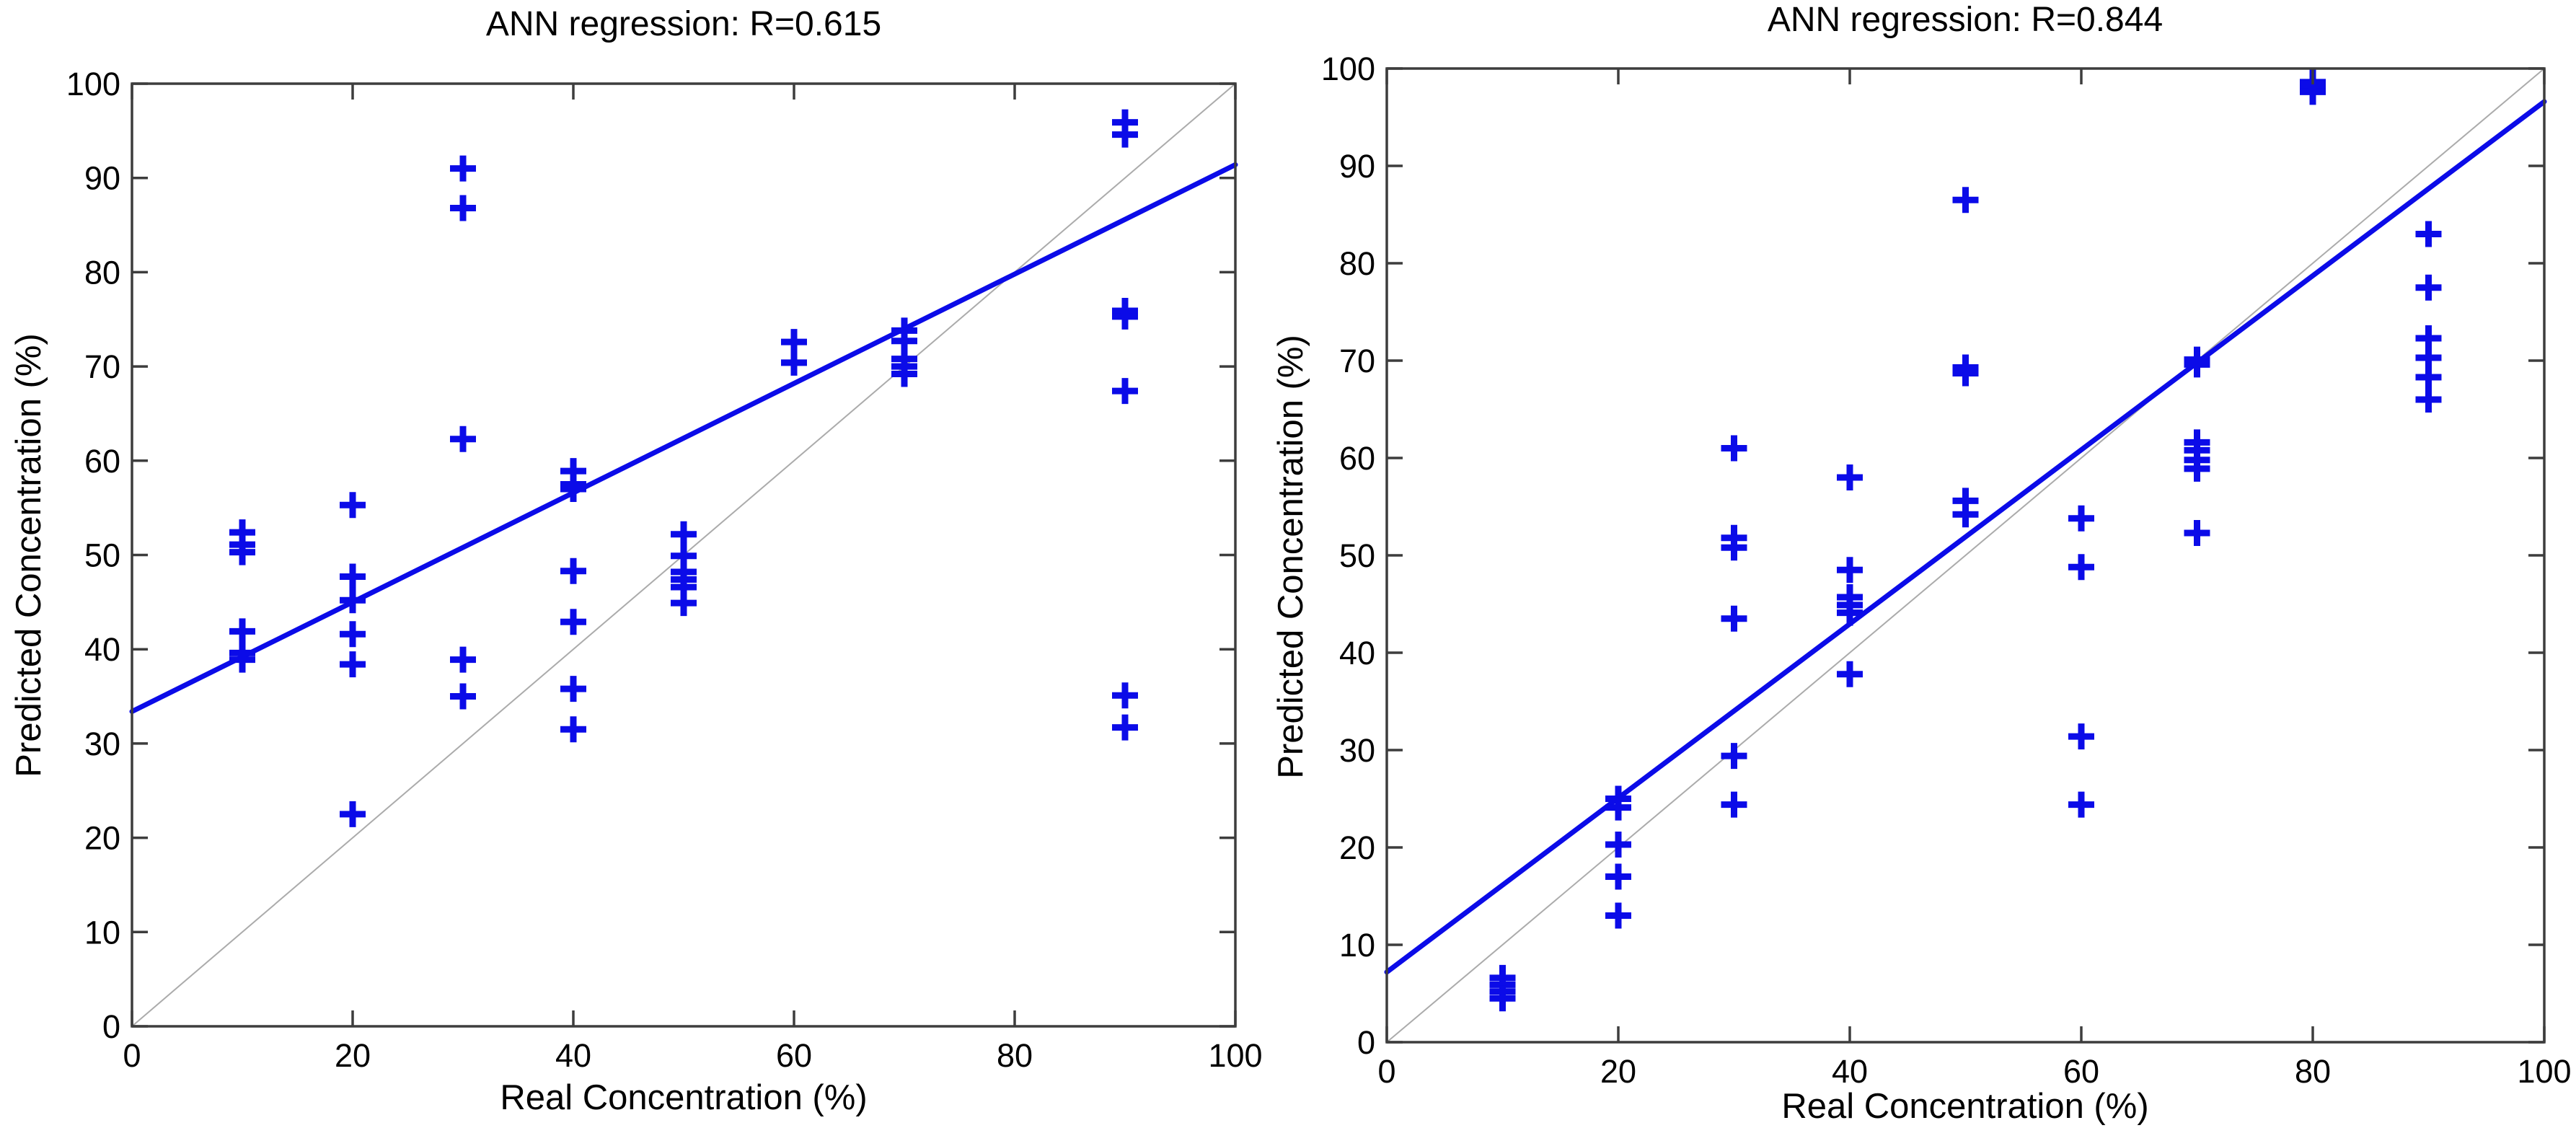 This screenshot has height=1128, width=2576. Describe the element at coordinates (1290, 557) in the screenshot. I see `right-y-axis-label: Predicted Concentration (%)` at that location.